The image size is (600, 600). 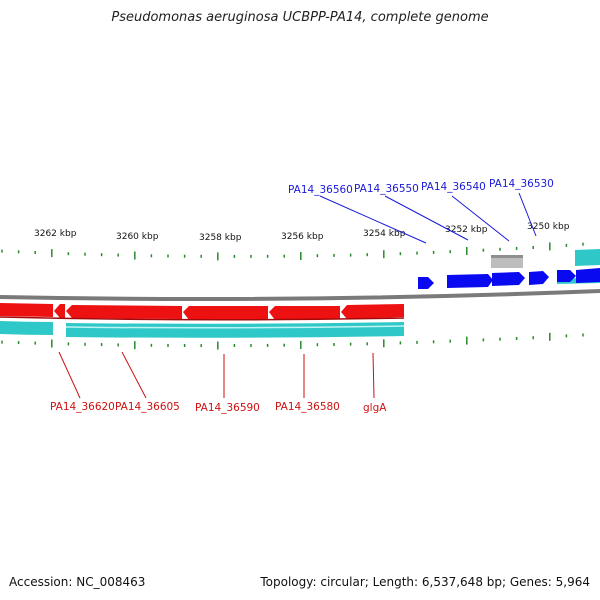 What do you see at coordinates (292, 251) in the screenshot?
I see `ruler-ticks-forward` at bounding box center [292, 251].